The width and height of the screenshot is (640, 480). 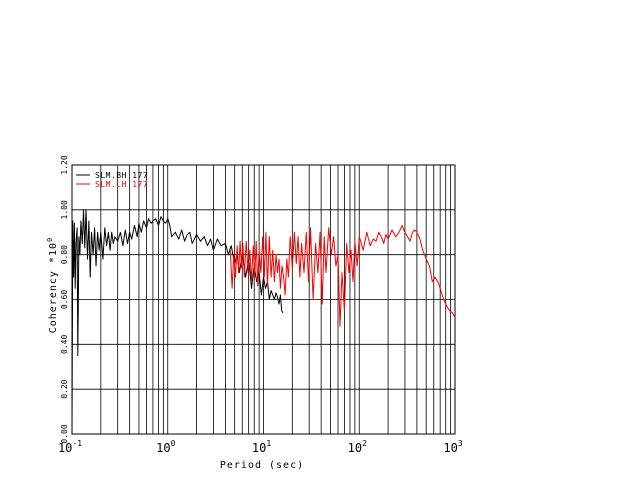 What do you see at coordinates (64, 209) in the screenshot?
I see `y-tick-label: 1.00` at bounding box center [64, 209].